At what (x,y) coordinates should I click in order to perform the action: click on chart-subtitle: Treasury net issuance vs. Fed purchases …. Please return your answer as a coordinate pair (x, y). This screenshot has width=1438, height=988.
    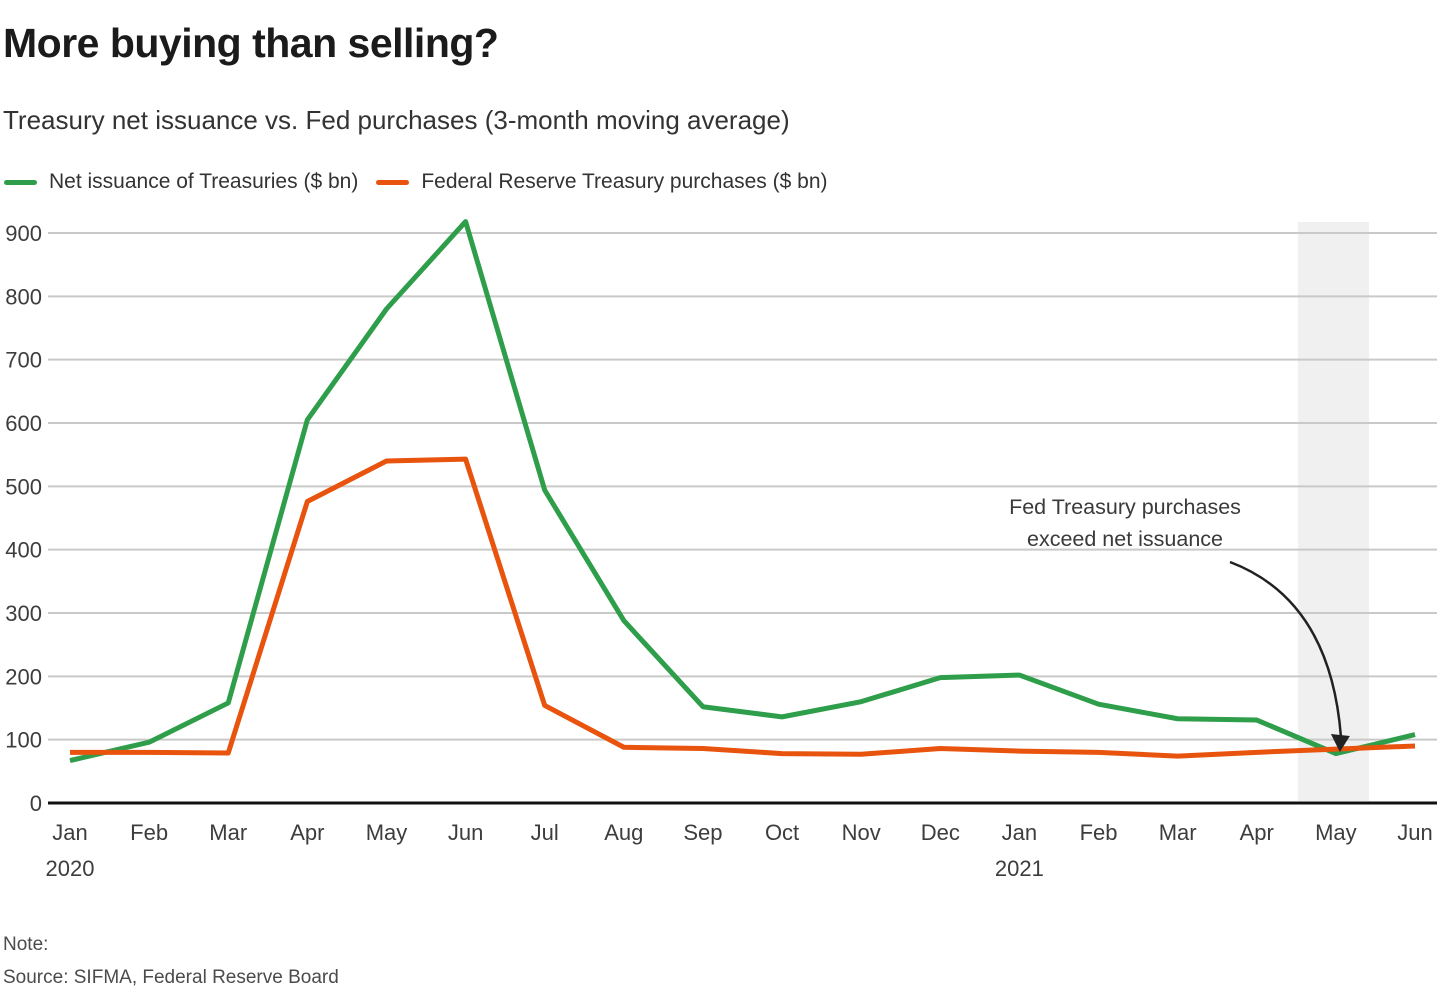
    Looking at the image, I should click on (396, 120).